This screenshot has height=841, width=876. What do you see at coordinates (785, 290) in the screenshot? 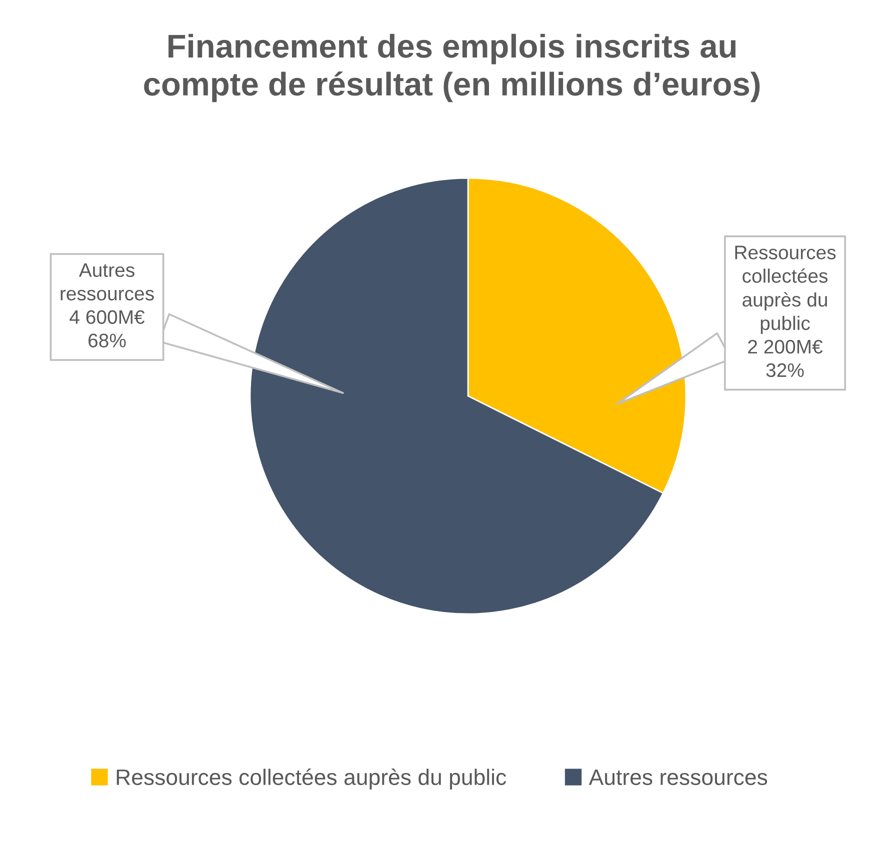
I see `slice-label: Ressources collectées auprès du public` at bounding box center [785, 290].